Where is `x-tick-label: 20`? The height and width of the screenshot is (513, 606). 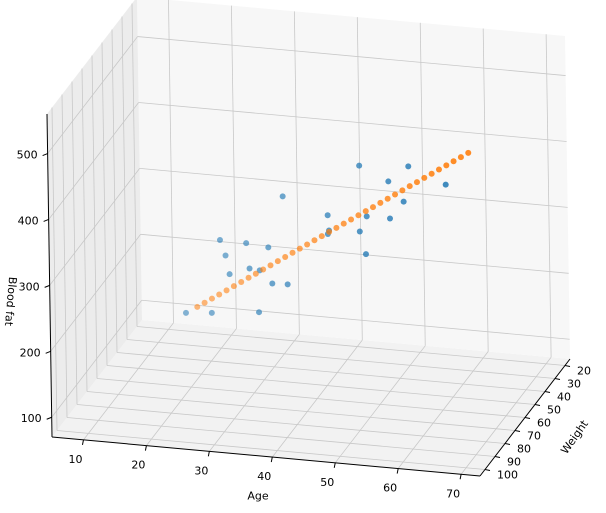
x-tick-label: 20 is located at coordinates (138, 465).